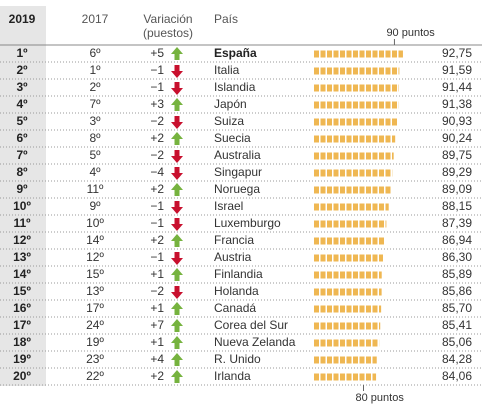 The image size is (482, 410). What do you see at coordinates (95, 104) in the screenshot?
I see `rank-2017: 7º` at bounding box center [95, 104].